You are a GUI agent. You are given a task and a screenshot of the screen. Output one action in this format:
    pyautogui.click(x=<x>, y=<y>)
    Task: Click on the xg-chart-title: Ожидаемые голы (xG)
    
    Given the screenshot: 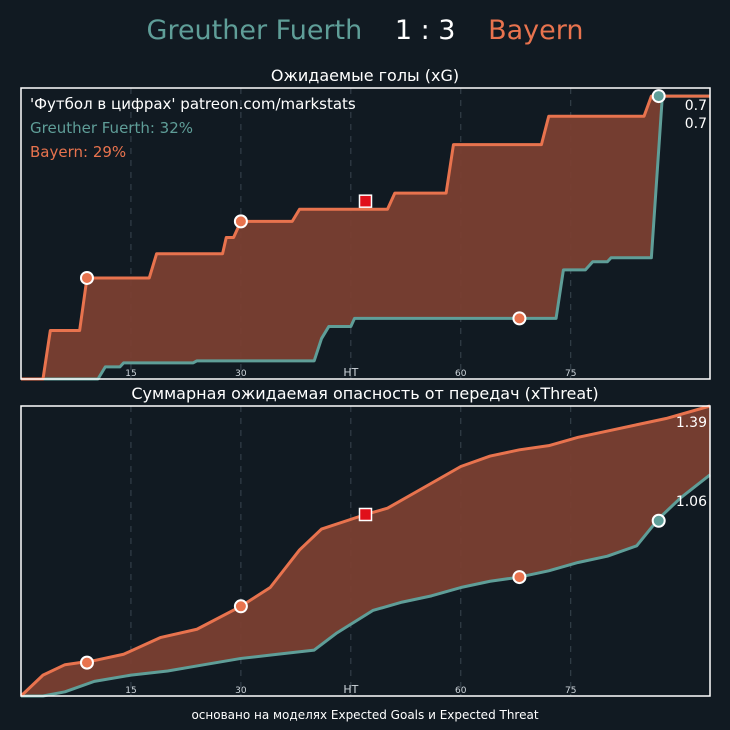 What is the action you would take?
    pyautogui.click(x=365, y=75)
    